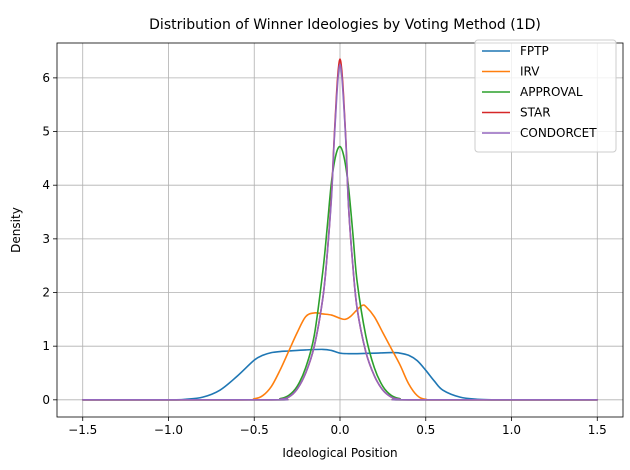 This screenshot has height=470, width=630. What do you see at coordinates (530, 72) in the screenshot?
I see `legend-label-irv: IRV` at bounding box center [530, 72].